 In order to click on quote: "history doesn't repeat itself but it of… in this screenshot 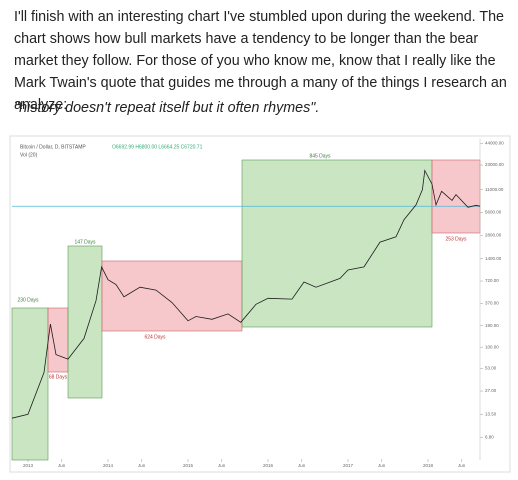, I will do `click(167, 108)`.